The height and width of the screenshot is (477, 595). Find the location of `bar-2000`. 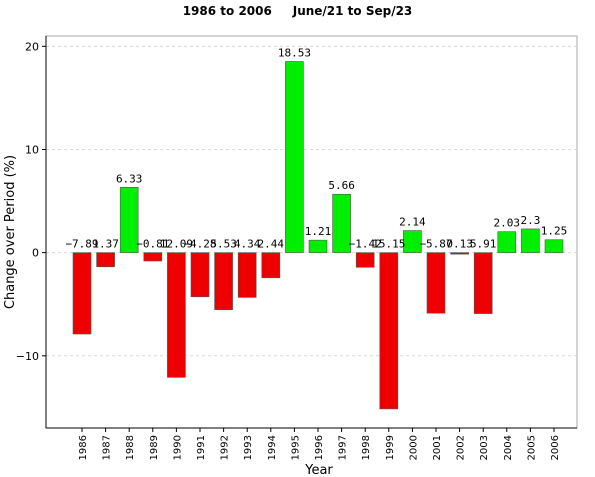

bar-2000 is located at coordinates (412, 241).